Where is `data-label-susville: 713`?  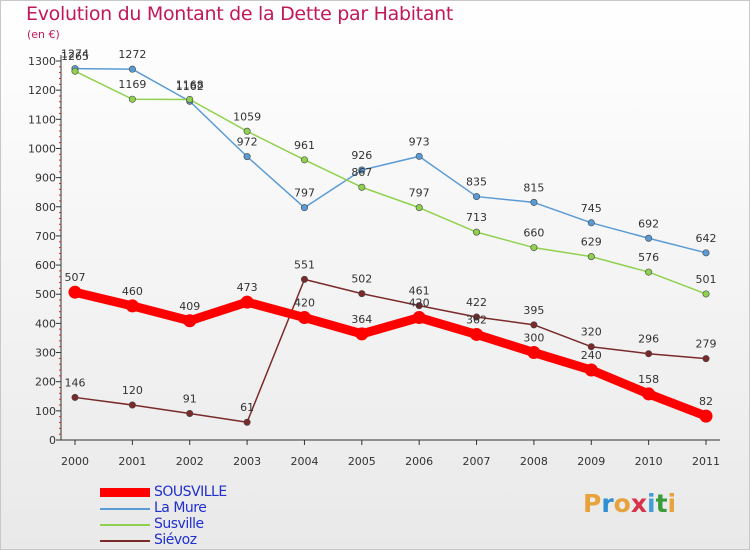 data-label-susville: 713 is located at coordinates (476, 217).